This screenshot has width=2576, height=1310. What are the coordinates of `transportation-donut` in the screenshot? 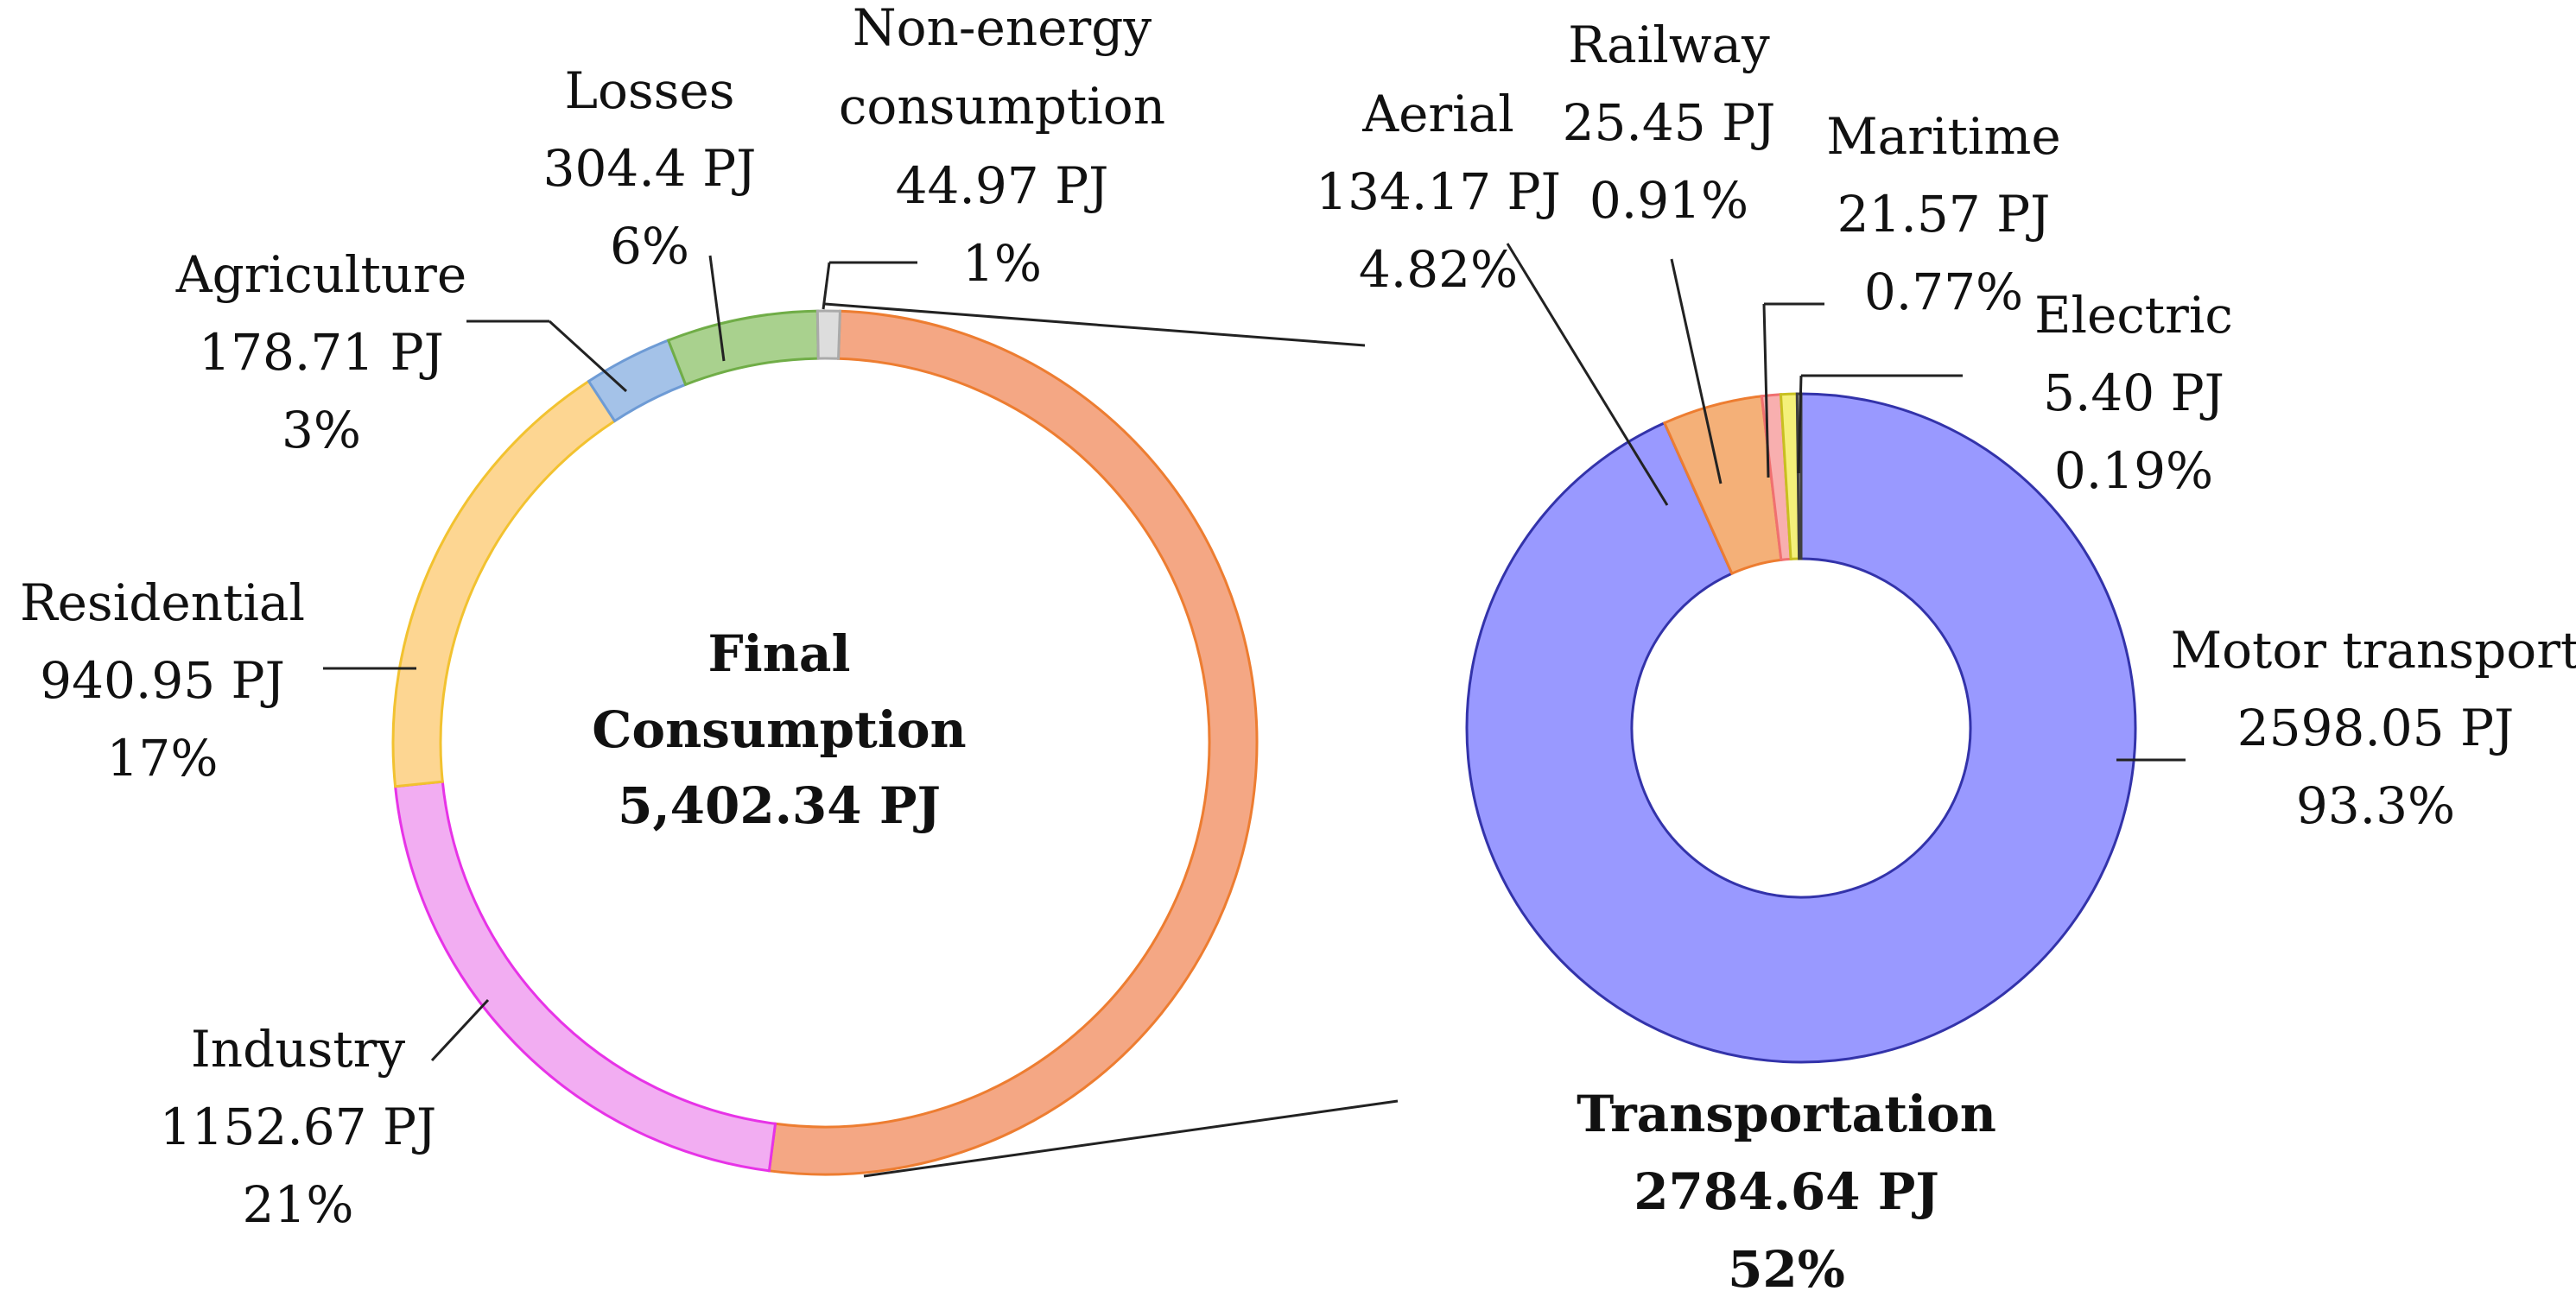 It's located at (1801, 728).